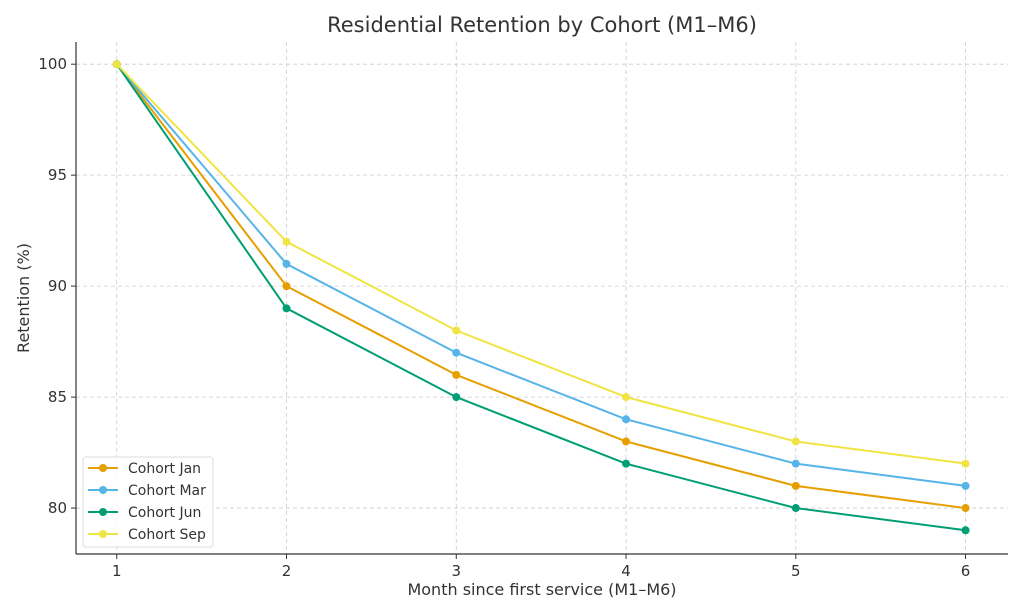 The height and width of the screenshot is (614, 1024). Describe the element at coordinates (52, 64) in the screenshot. I see `y-tick-label: 100` at that location.